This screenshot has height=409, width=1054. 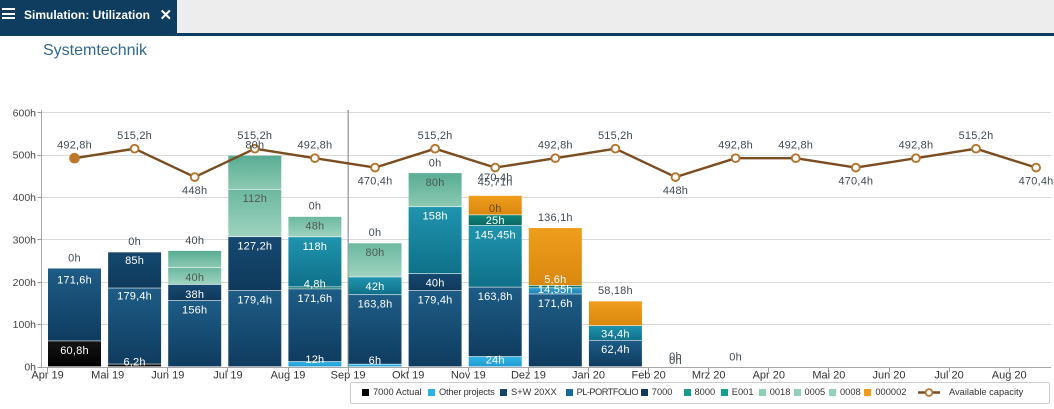 I want to click on svg-text: Aug 20, so click(x=1009, y=376).